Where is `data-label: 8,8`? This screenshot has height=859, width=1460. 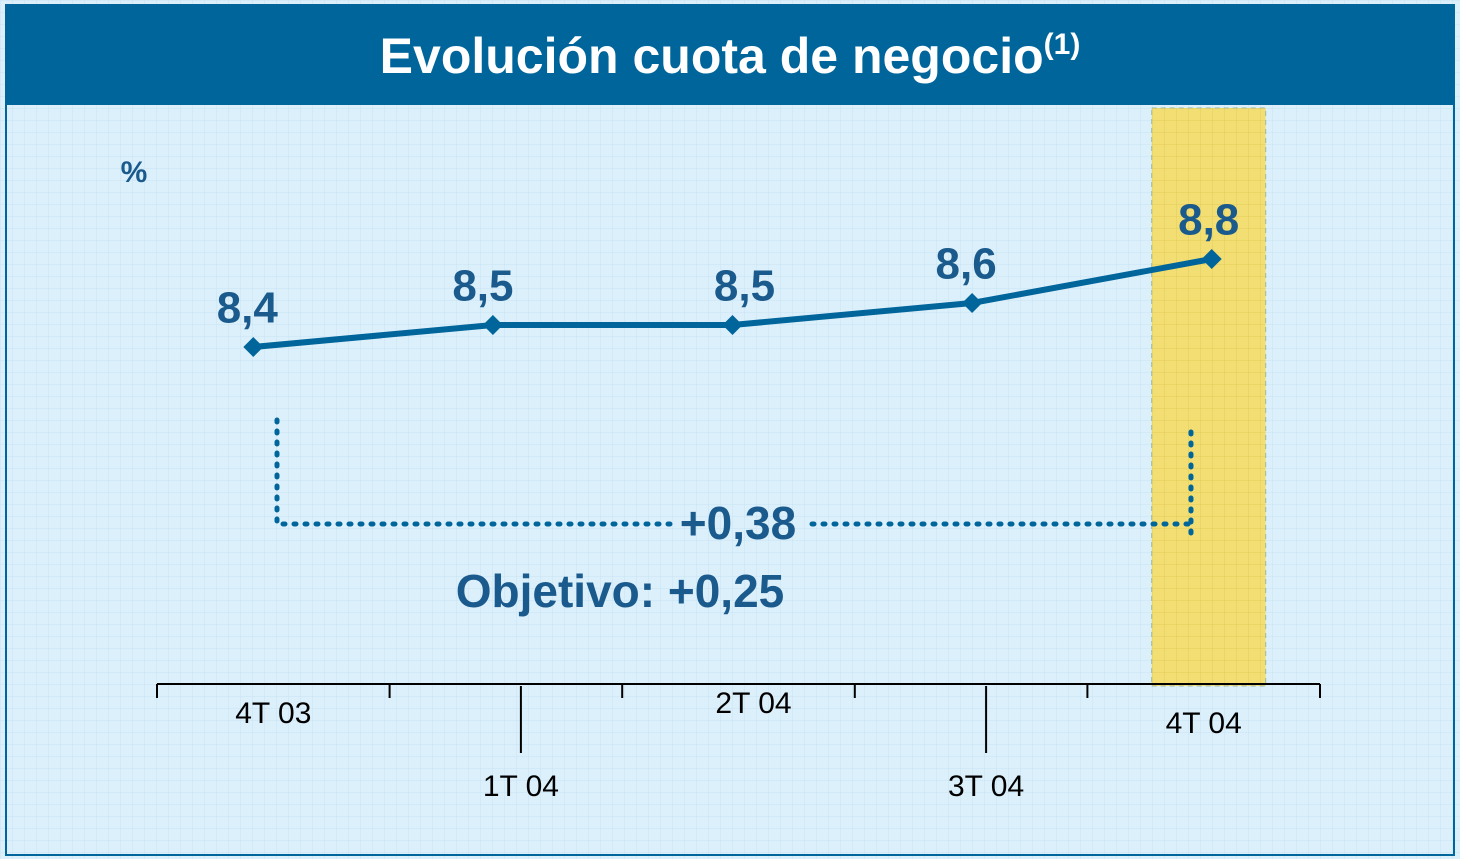
data-label: 8,8 is located at coordinates (1208, 220).